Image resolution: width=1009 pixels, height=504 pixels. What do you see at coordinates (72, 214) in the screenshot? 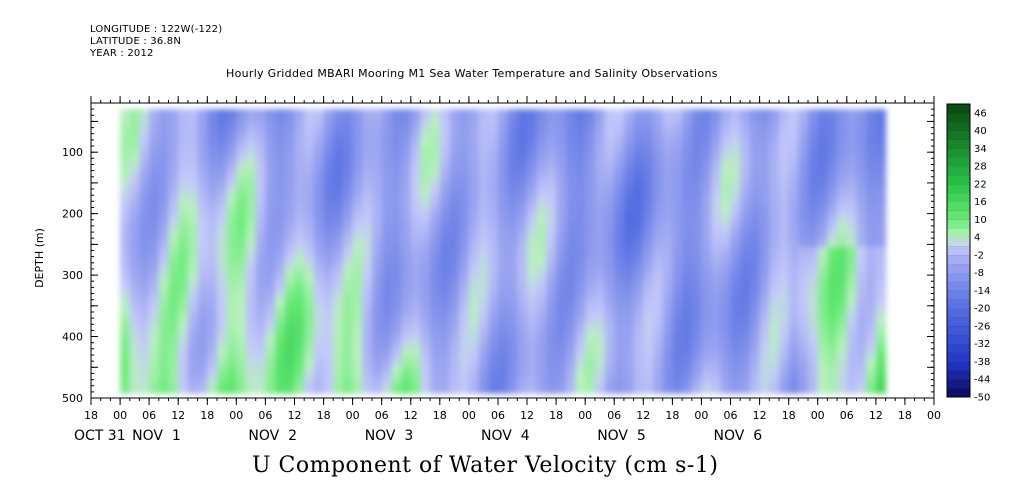
I see `y-tick-label: 200` at bounding box center [72, 214].